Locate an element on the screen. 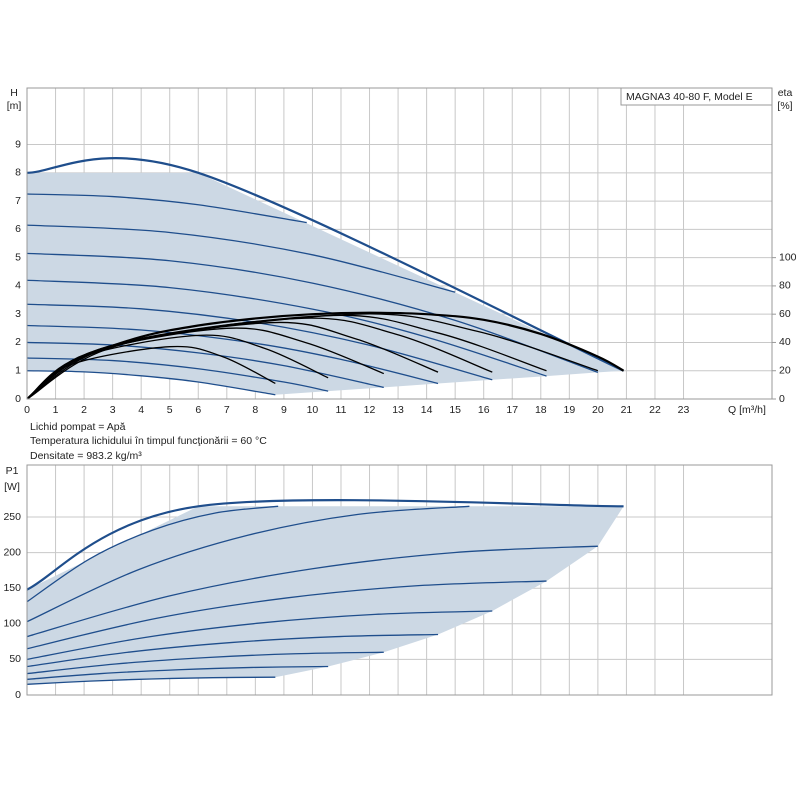  y-tick-label: 8 is located at coordinates (18, 173).